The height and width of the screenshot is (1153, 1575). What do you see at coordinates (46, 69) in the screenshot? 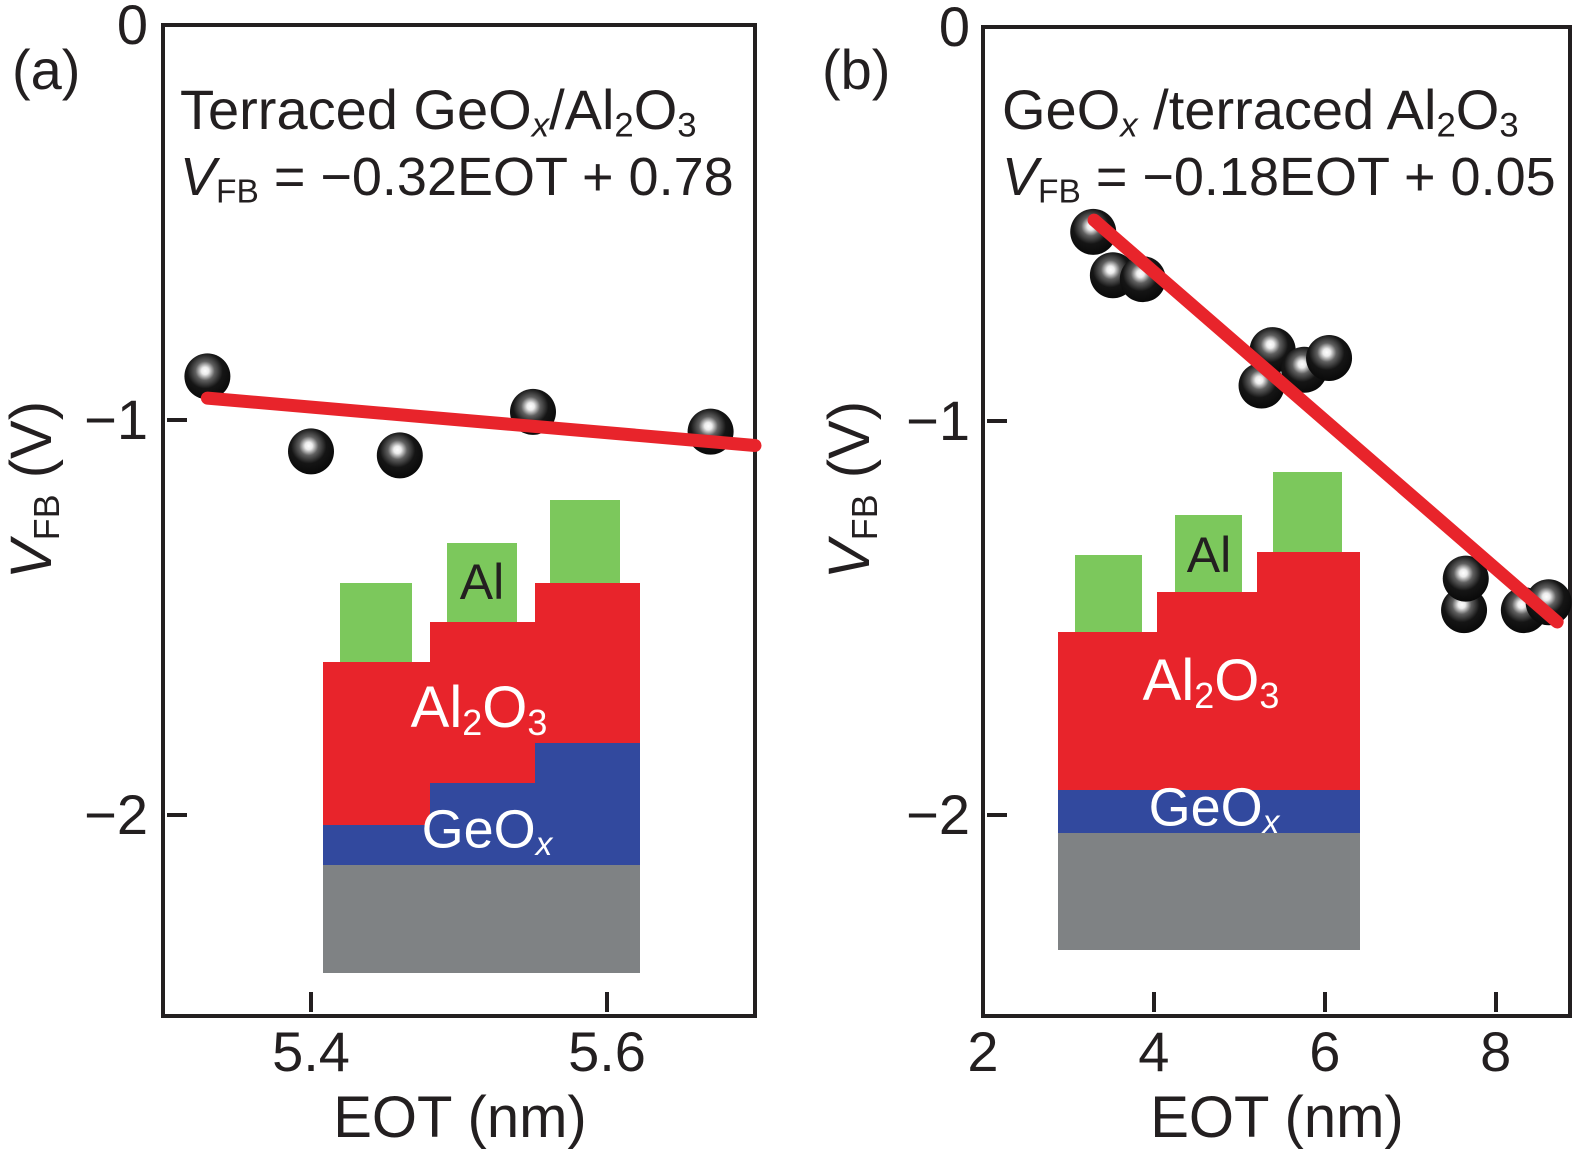
I see `panel-label: (a)` at bounding box center [46, 69].